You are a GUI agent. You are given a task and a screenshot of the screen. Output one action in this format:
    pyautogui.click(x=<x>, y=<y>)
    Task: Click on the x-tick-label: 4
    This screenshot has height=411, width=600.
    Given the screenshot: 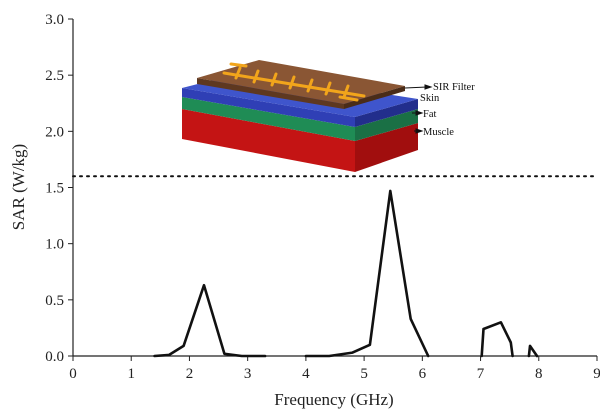 What is the action you would take?
    pyautogui.click(x=306, y=374)
    